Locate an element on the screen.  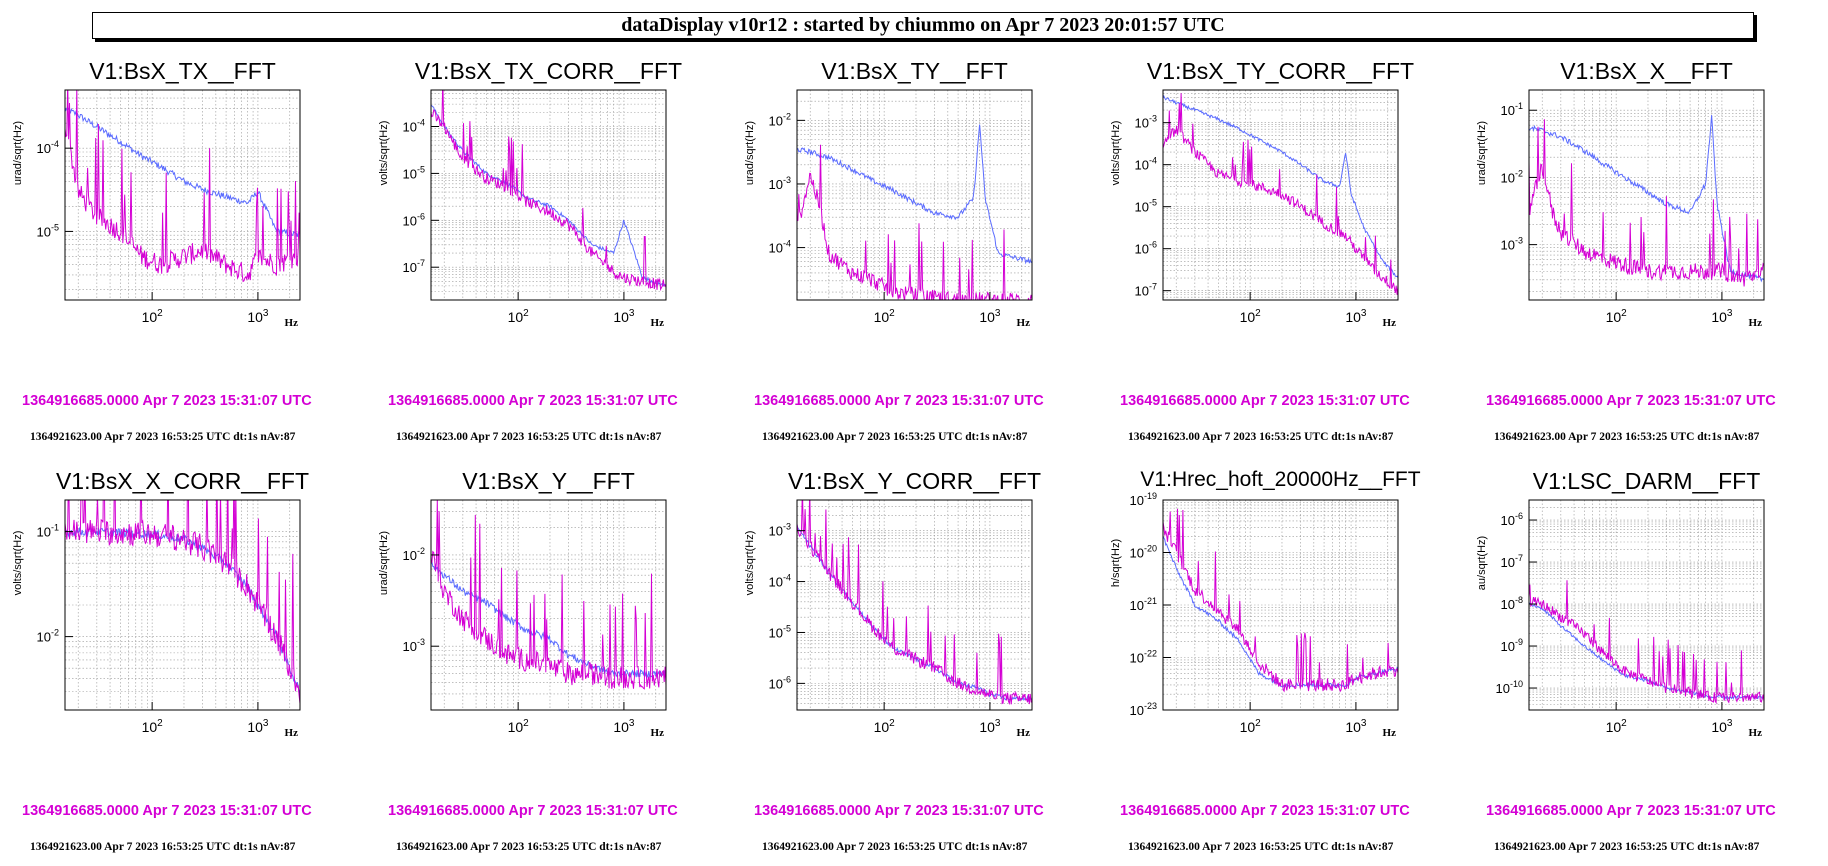
panel-title: V1:BsX_X__FFT is located at coordinates (1646, 71).